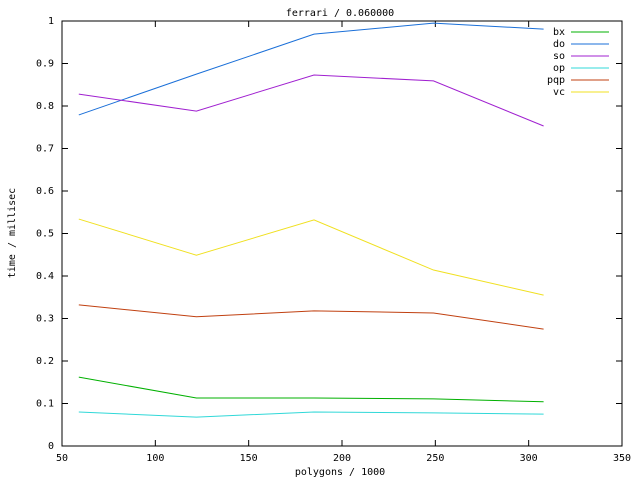  What do you see at coordinates (62, 458) in the screenshot?
I see `x-tick-label: 50` at bounding box center [62, 458].